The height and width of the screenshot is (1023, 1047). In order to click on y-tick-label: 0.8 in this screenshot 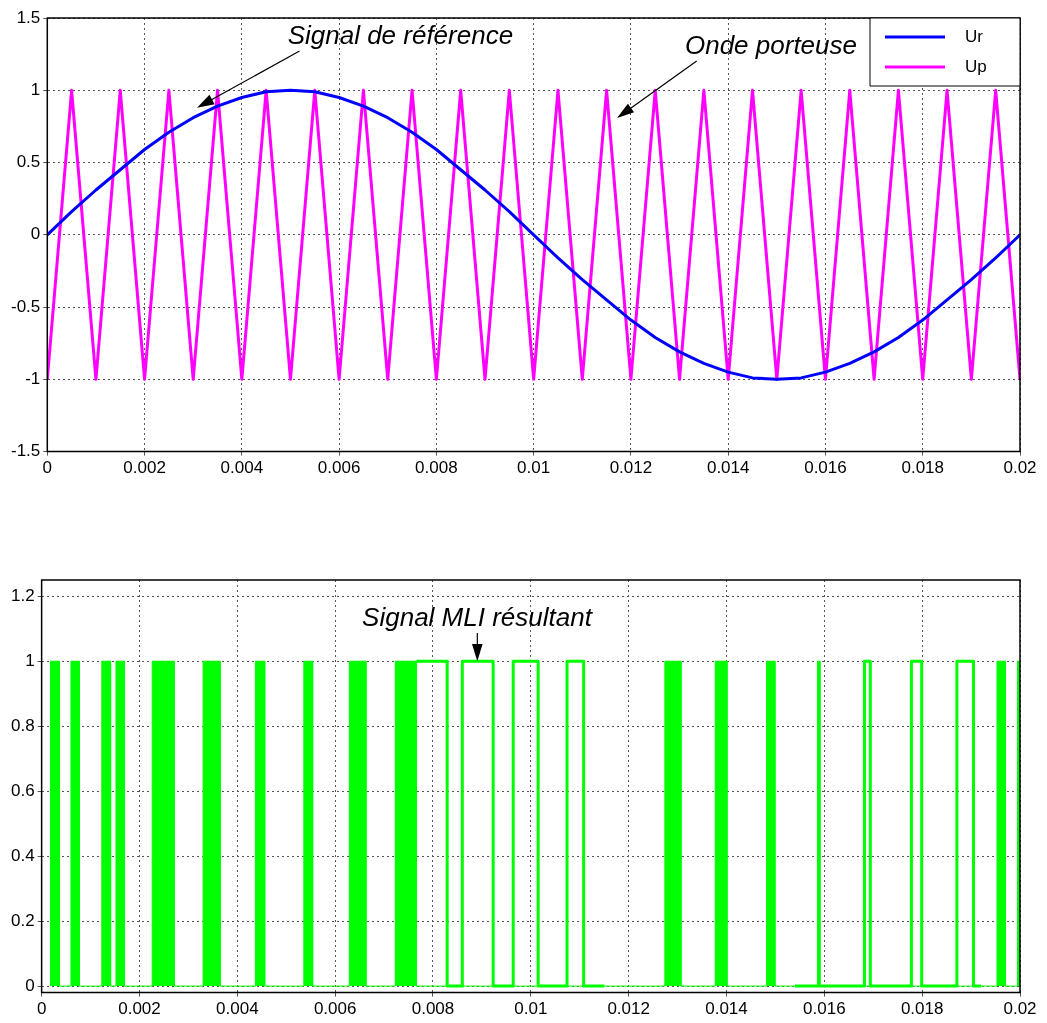, I will do `click(22, 725)`.